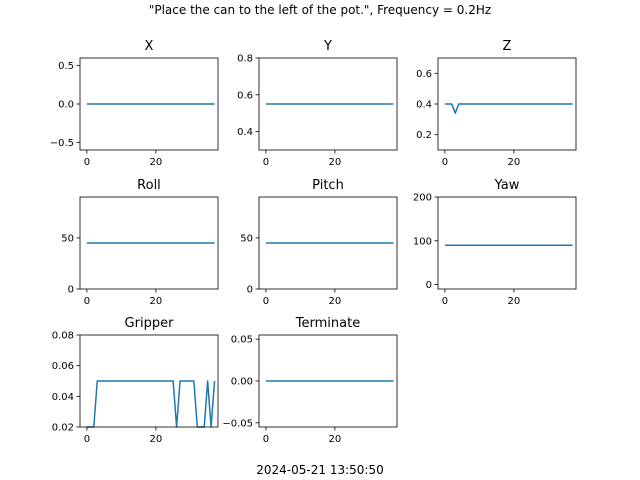 The image size is (640, 480). I want to click on y-tick-label: 200, so click(422, 198).